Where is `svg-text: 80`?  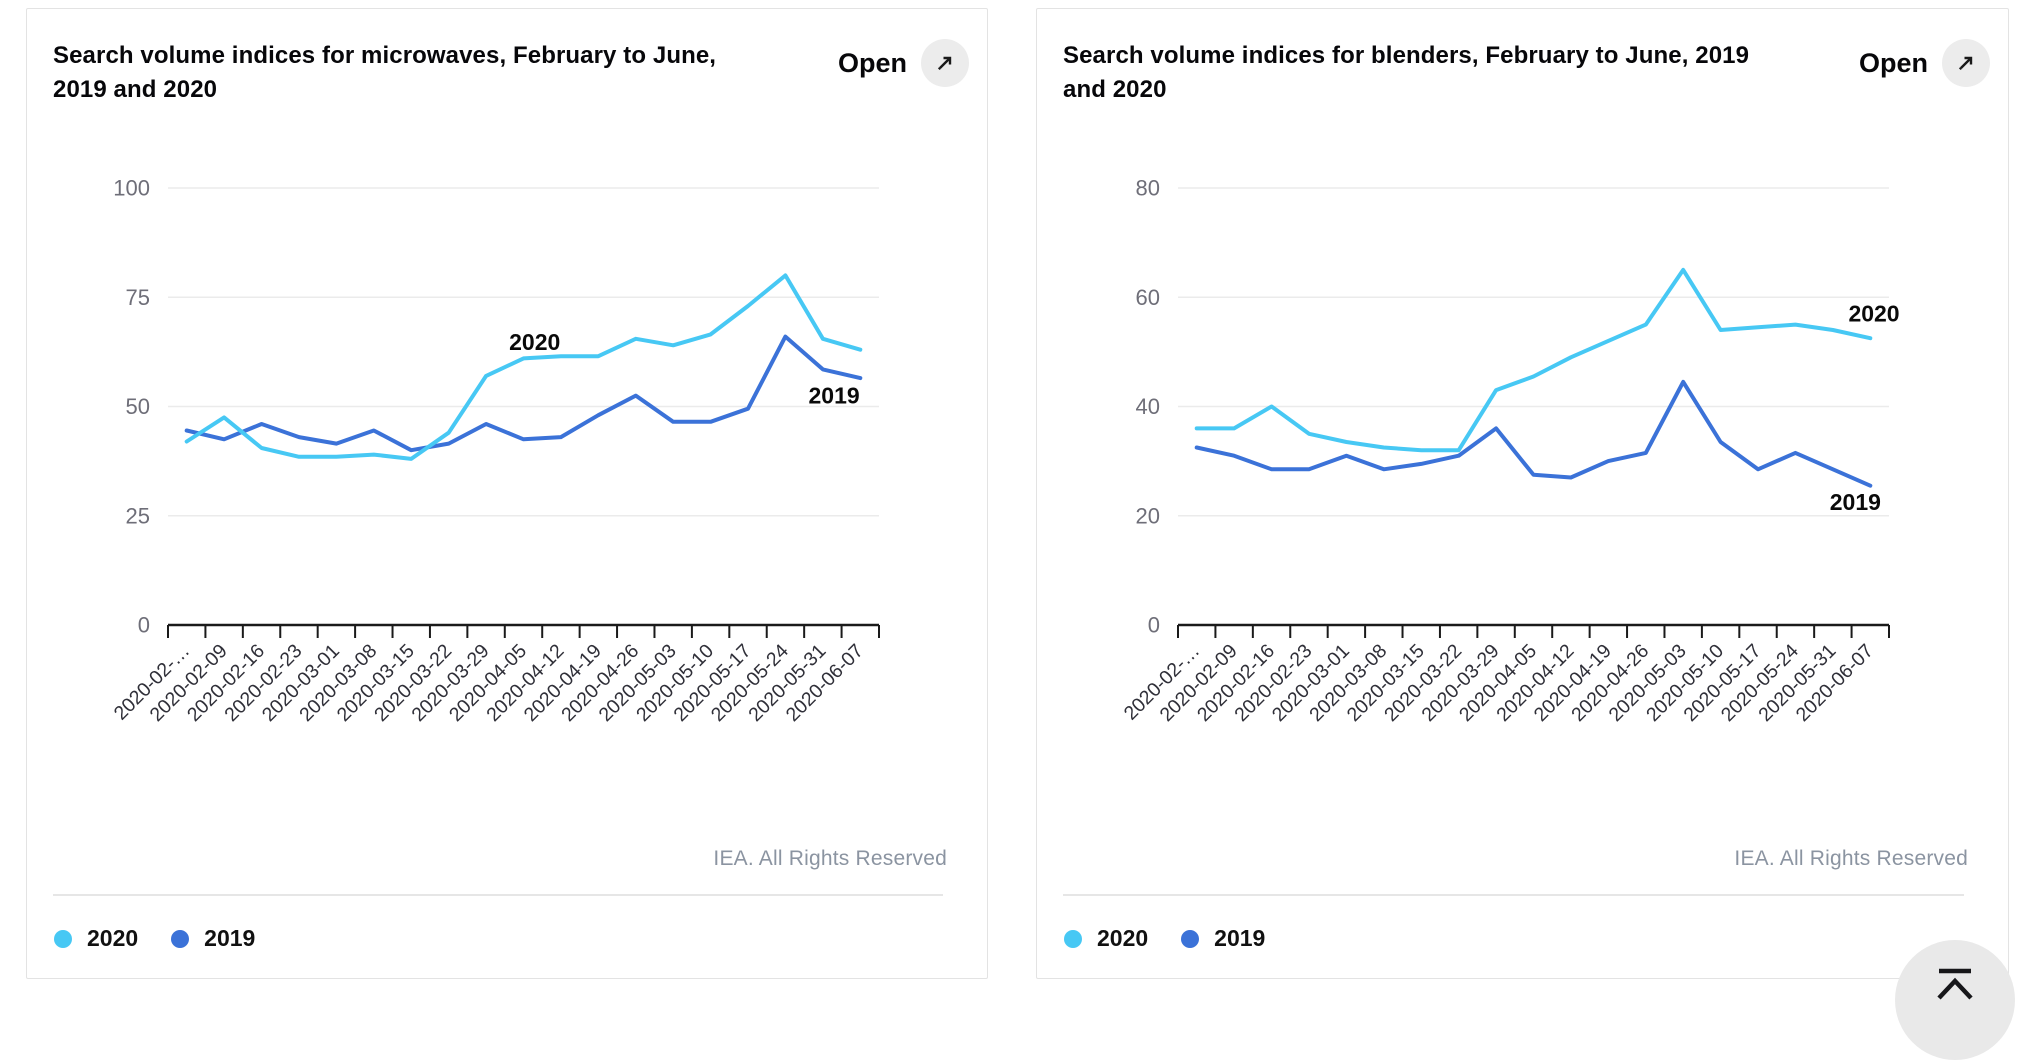 svg-text: 80 is located at coordinates (1148, 188).